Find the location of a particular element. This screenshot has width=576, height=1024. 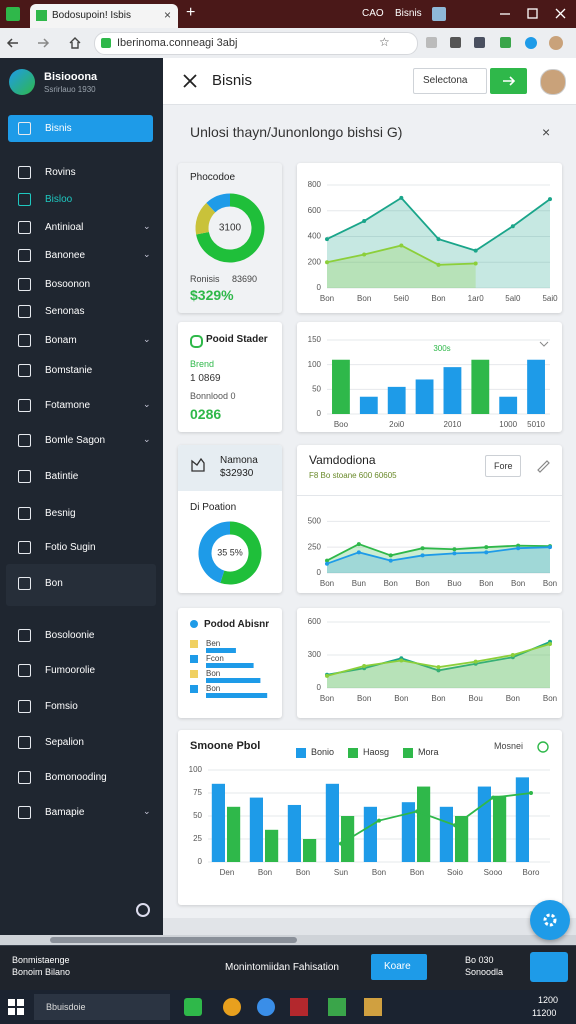

window-controls is located at coordinates (533, 14).